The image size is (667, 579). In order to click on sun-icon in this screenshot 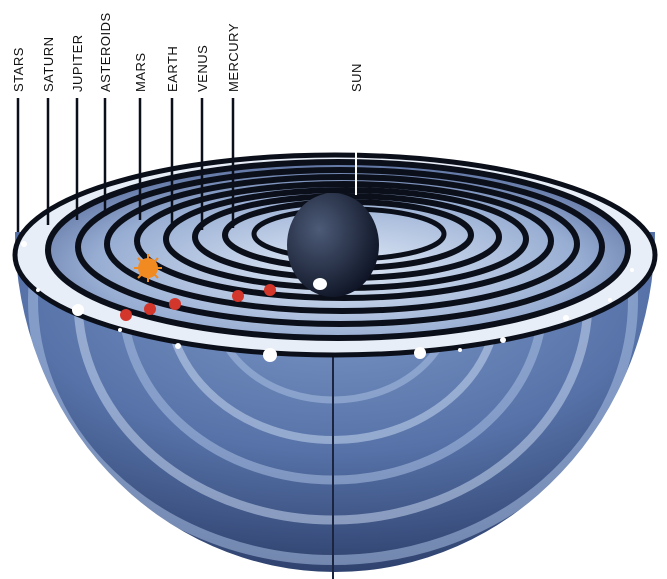, I will do `click(148, 268)`.